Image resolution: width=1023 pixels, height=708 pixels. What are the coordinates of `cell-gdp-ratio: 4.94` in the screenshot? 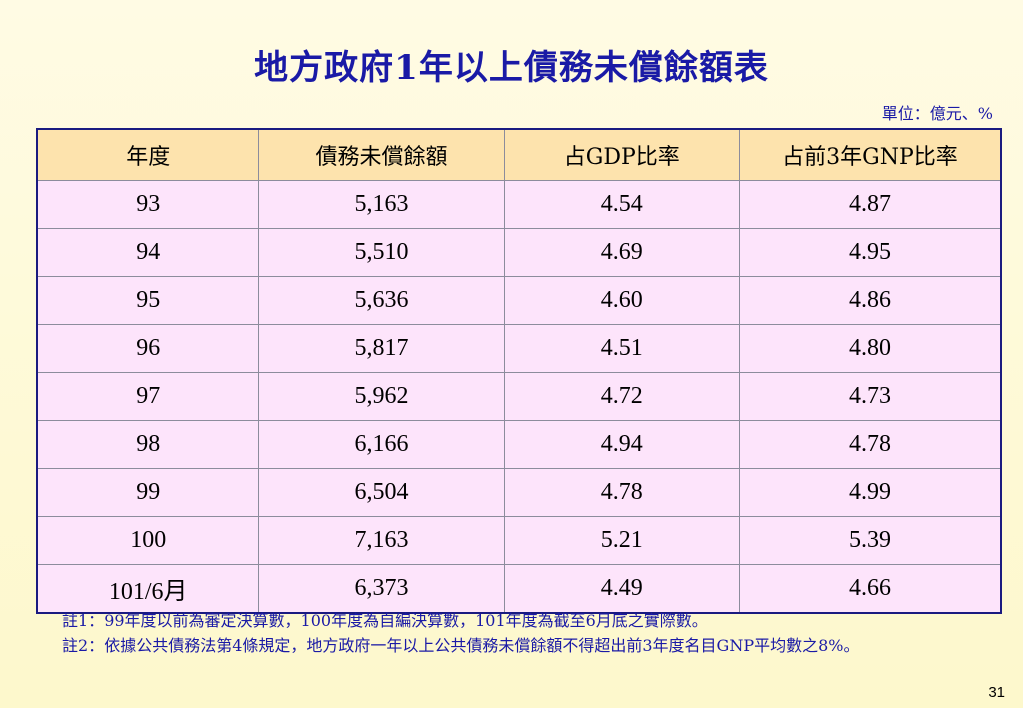 It's located at (621, 444).